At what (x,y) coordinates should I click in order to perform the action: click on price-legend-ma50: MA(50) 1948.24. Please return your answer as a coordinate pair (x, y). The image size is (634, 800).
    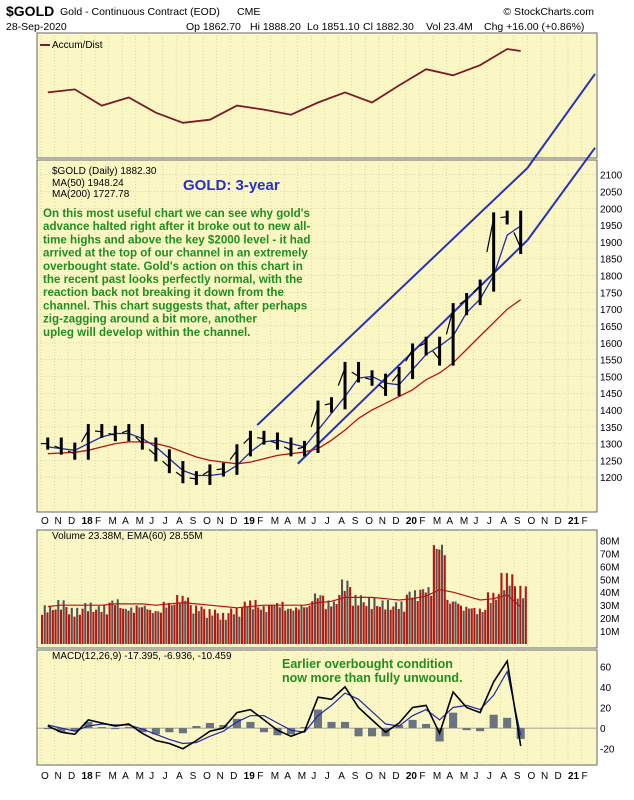
    Looking at the image, I should click on (88, 183).